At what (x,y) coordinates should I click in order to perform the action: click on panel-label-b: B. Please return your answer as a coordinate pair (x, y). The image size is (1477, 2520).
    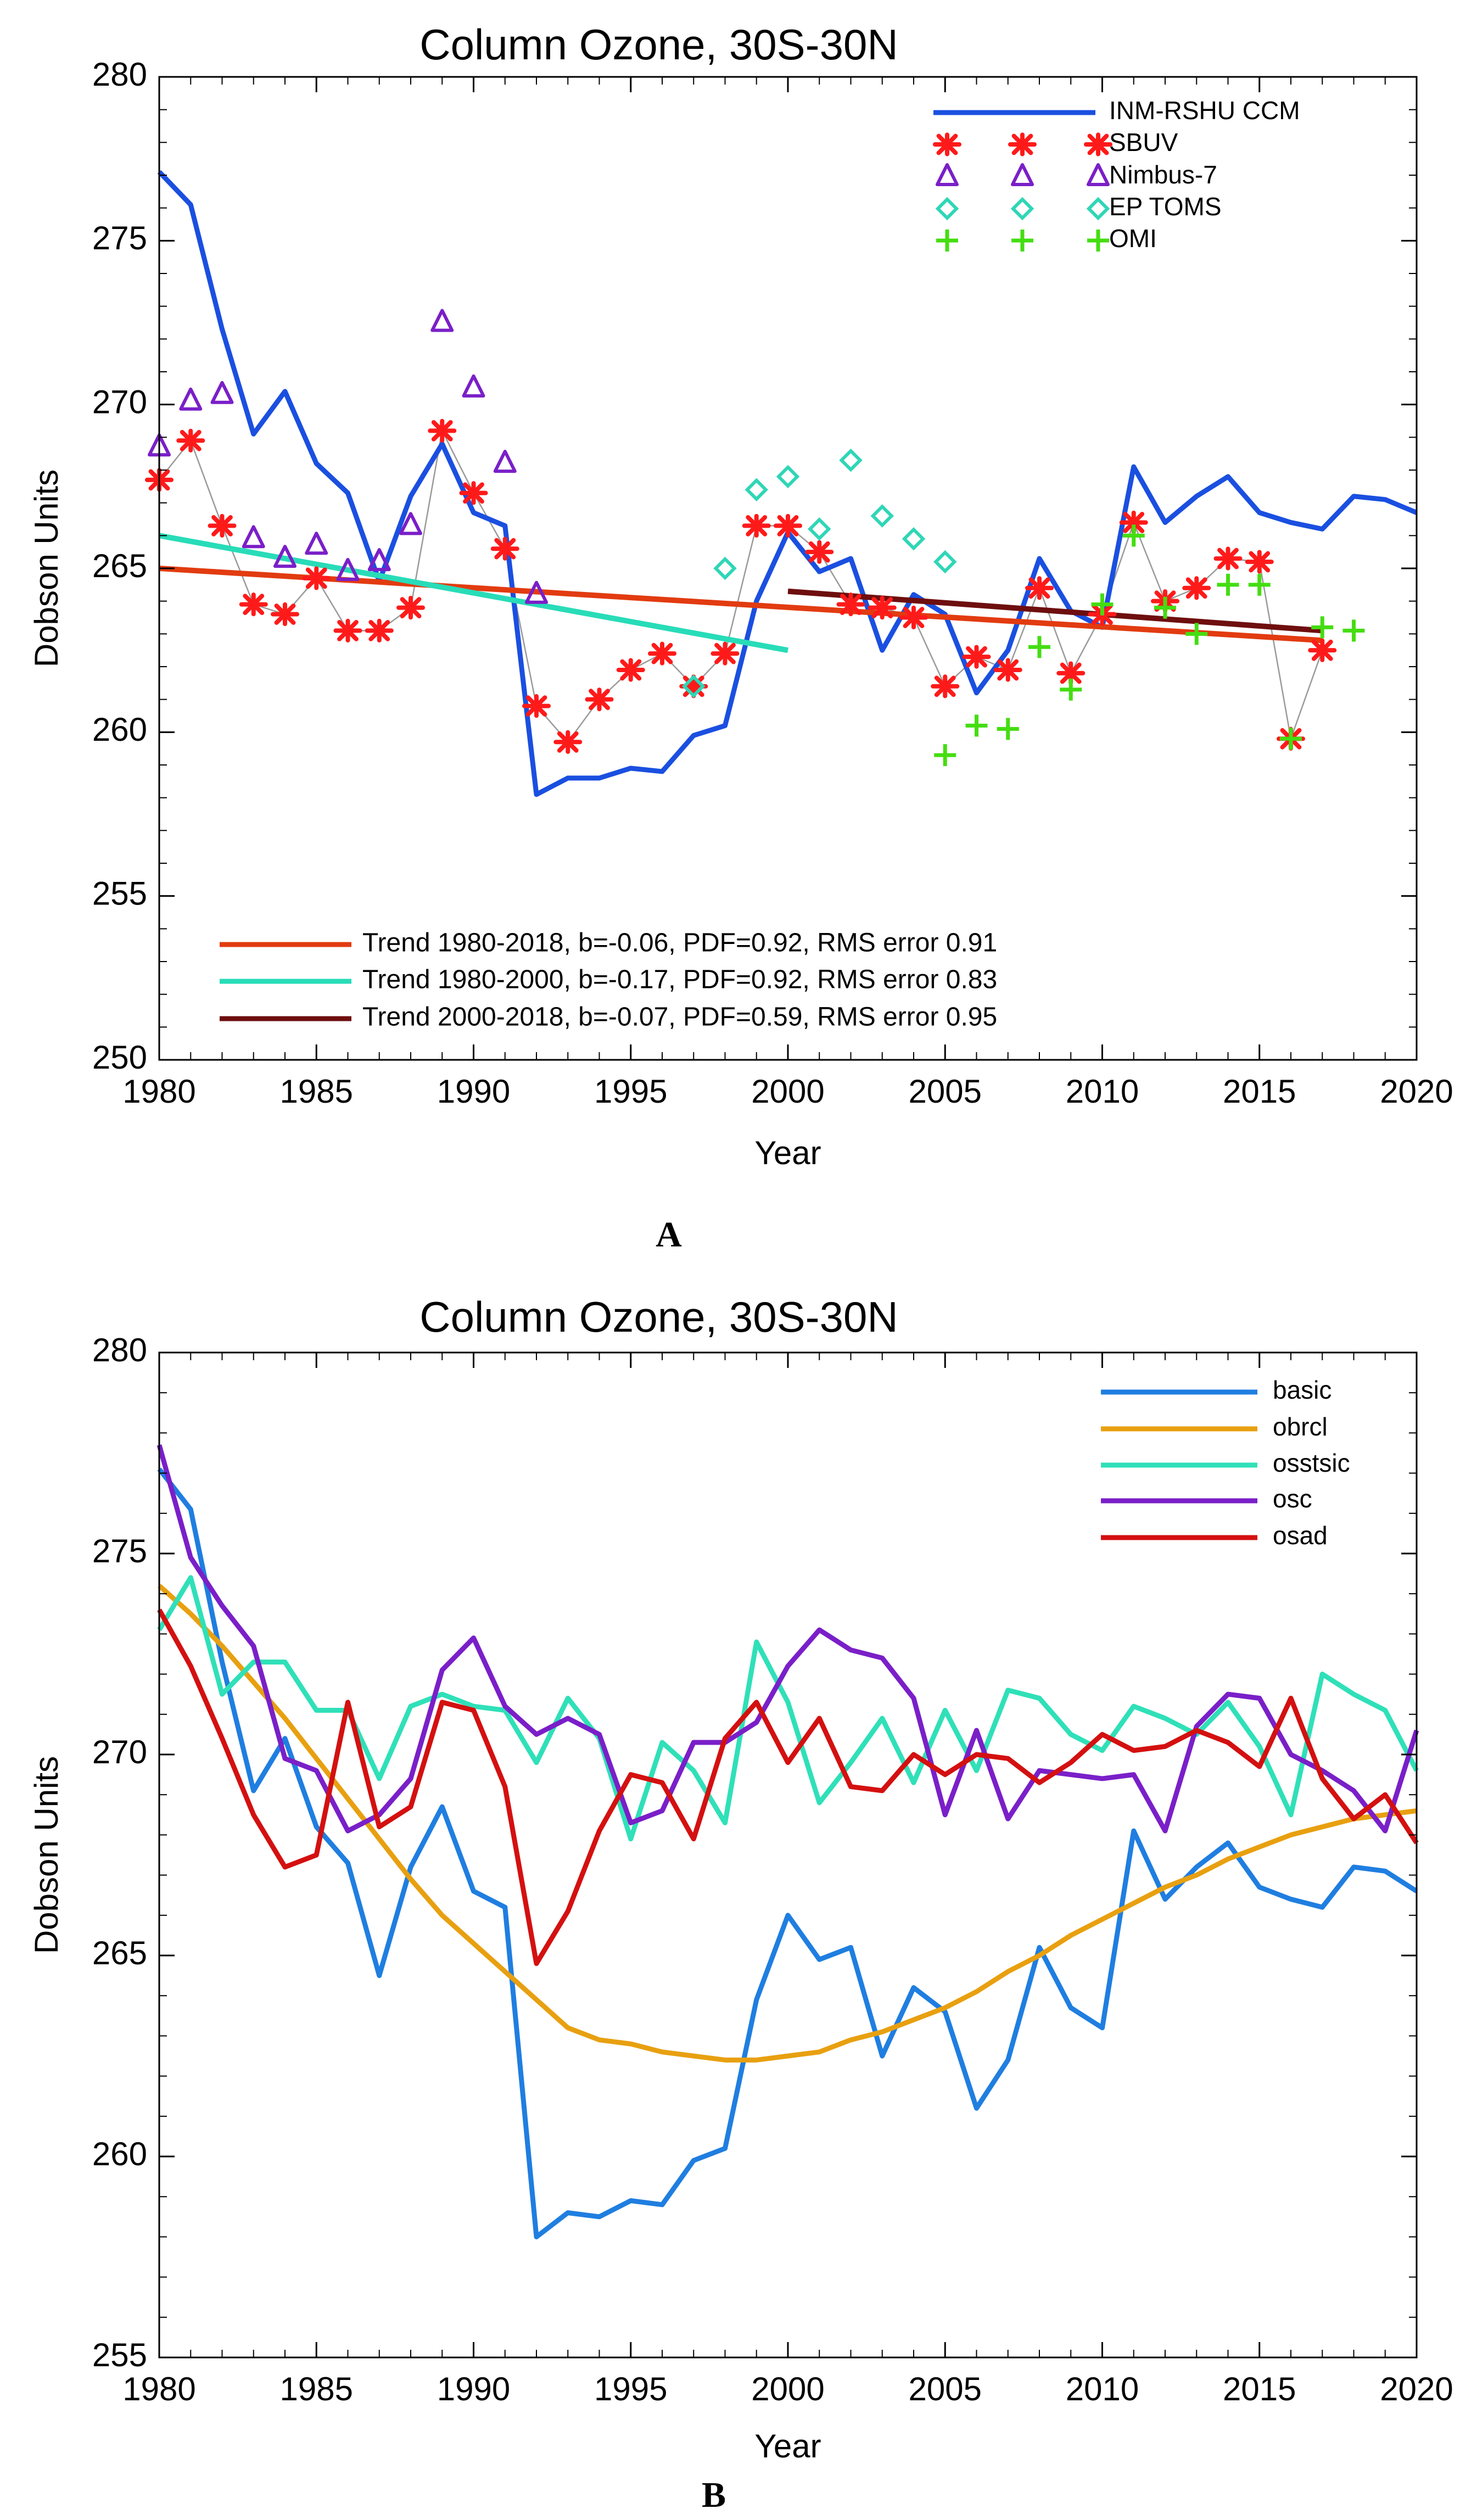
    Looking at the image, I should click on (714, 2495).